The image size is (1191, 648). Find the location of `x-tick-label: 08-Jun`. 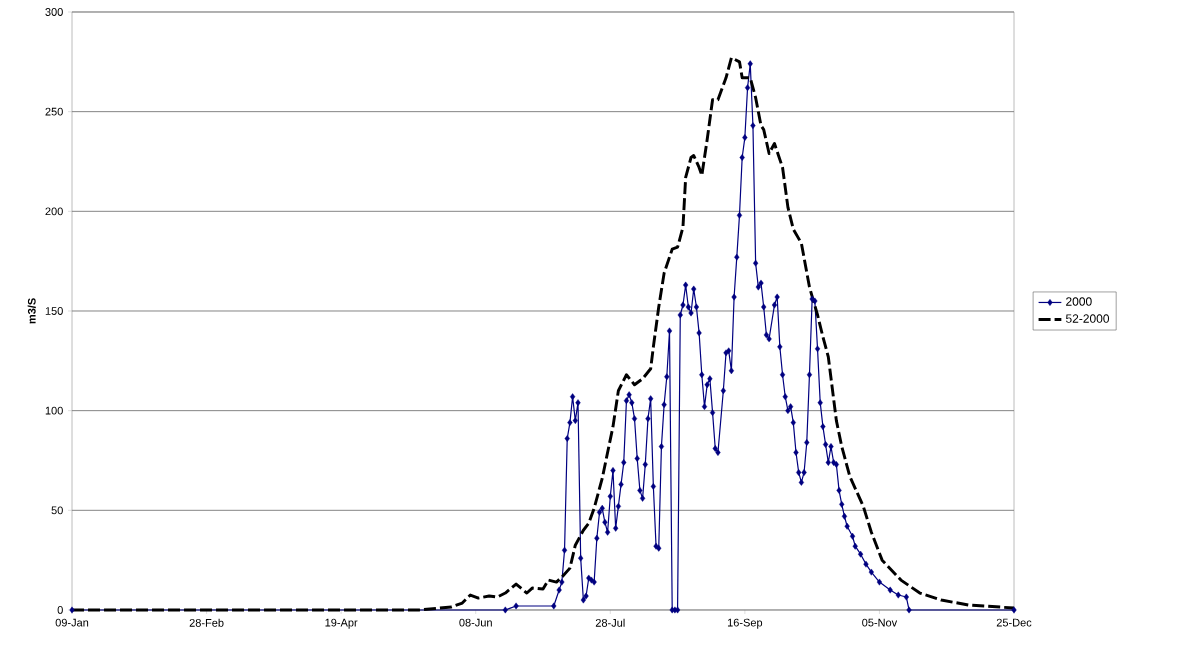

x-tick-label: 08-Jun is located at coordinates (475, 622).